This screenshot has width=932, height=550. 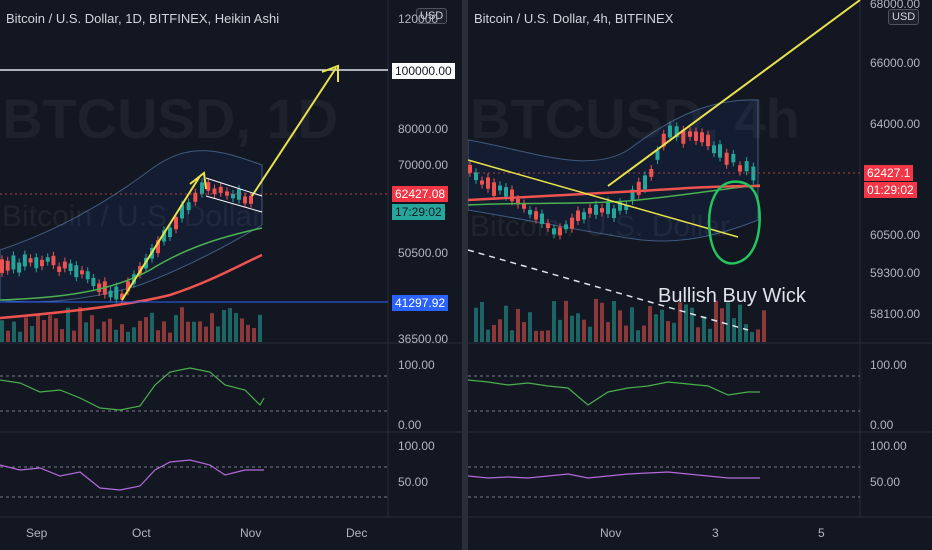 What do you see at coordinates (423, 339) in the screenshot?
I see `price-tick: 36500.00` at bounding box center [423, 339].